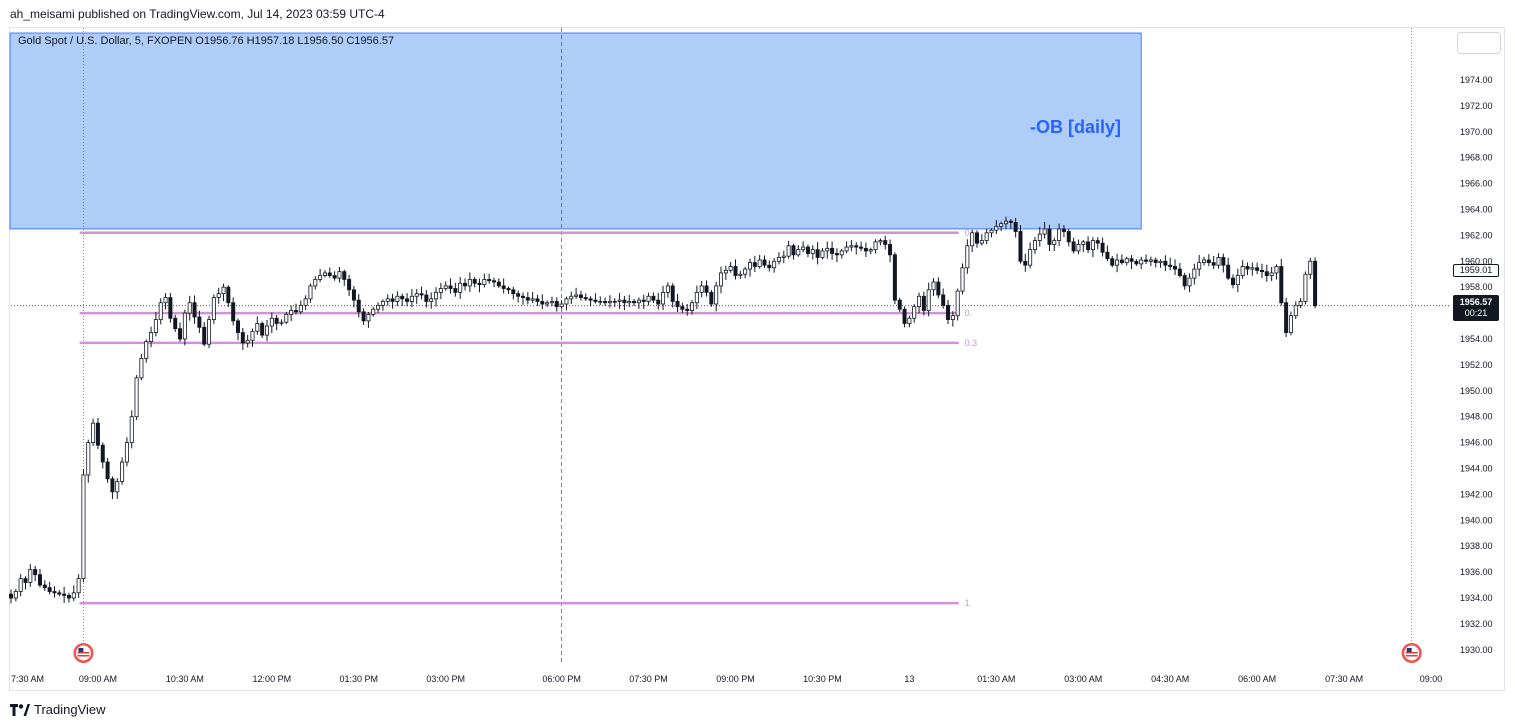 This screenshot has width=1515, height=727. I want to click on bar-countdown: 00:21, so click(1476, 313).